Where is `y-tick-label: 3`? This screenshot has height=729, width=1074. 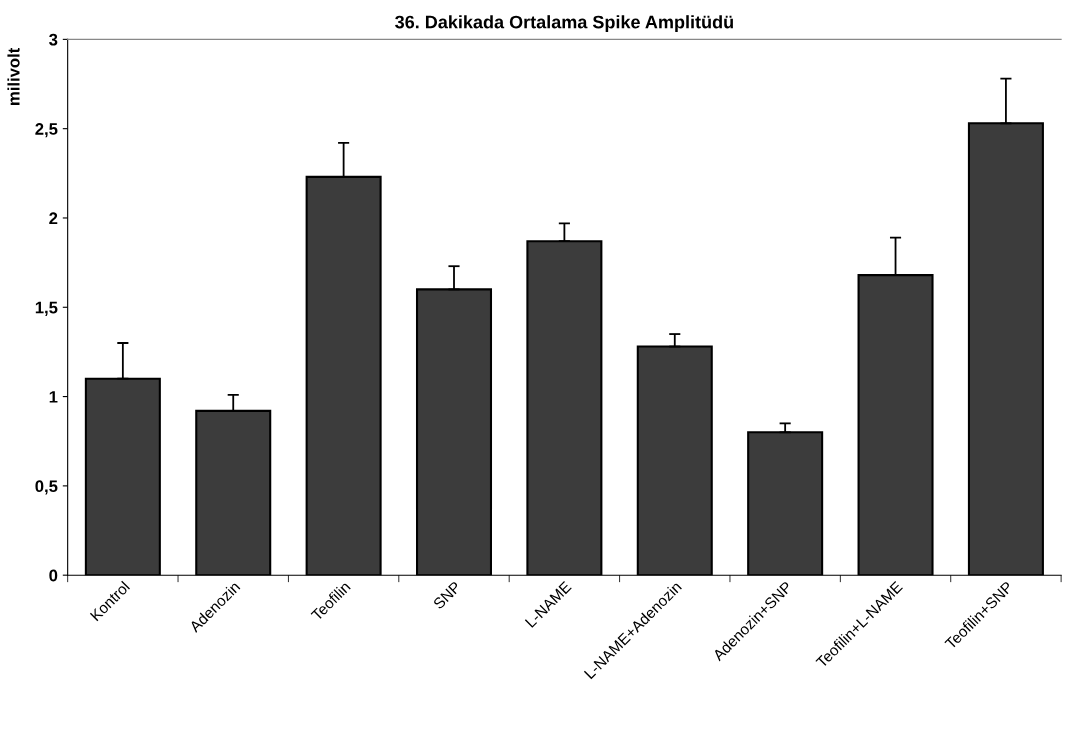
y-tick-label: 3 is located at coordinates (53, 39).